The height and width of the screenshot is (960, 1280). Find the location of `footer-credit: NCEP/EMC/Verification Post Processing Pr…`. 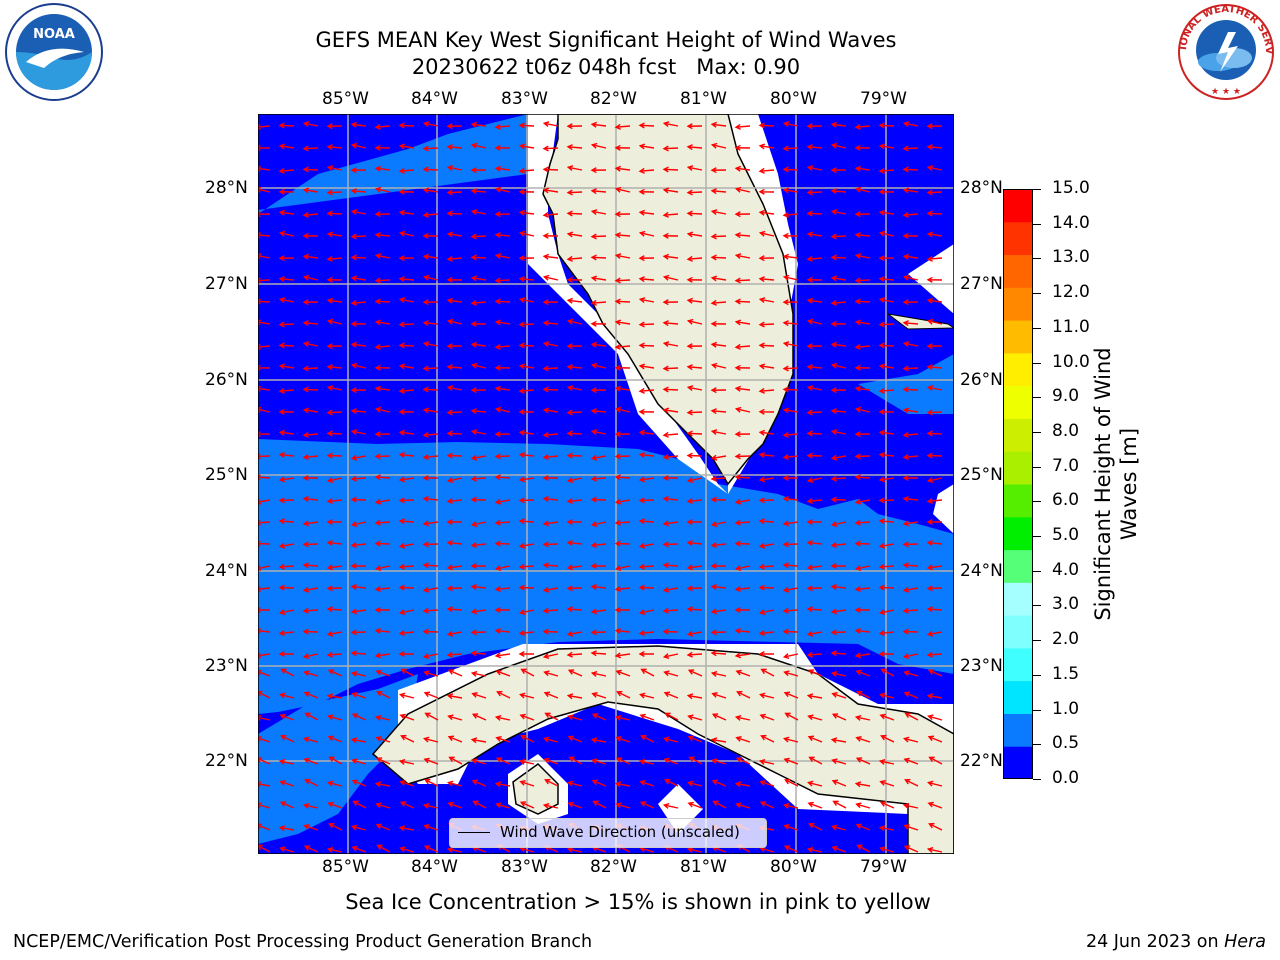

footer-credit: NCEP/EMC/Verification Post Processing Pr… is located at coordinates (303, 942).